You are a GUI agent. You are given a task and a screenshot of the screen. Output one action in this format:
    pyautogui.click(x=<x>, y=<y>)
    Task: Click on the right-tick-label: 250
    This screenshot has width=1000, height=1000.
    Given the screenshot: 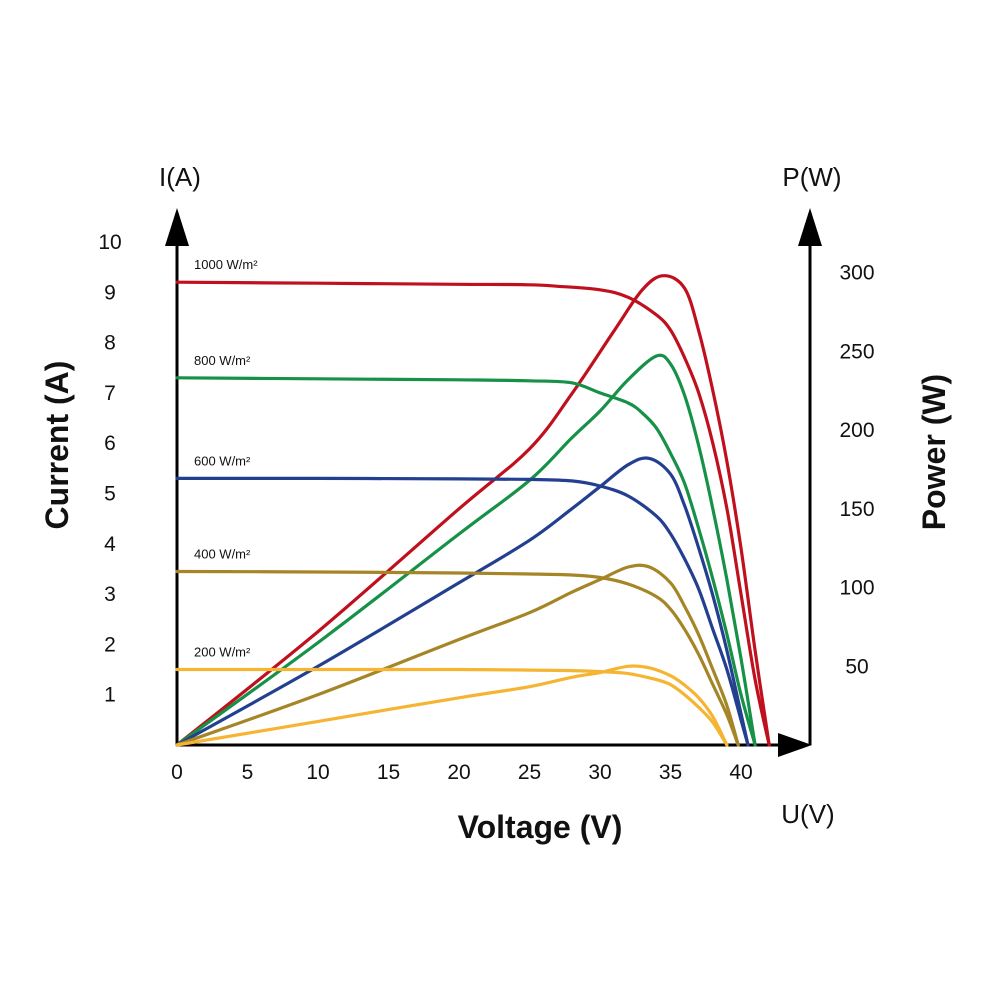 What is the action you would take?
    pyautogui.click(x=856, y=351)
    